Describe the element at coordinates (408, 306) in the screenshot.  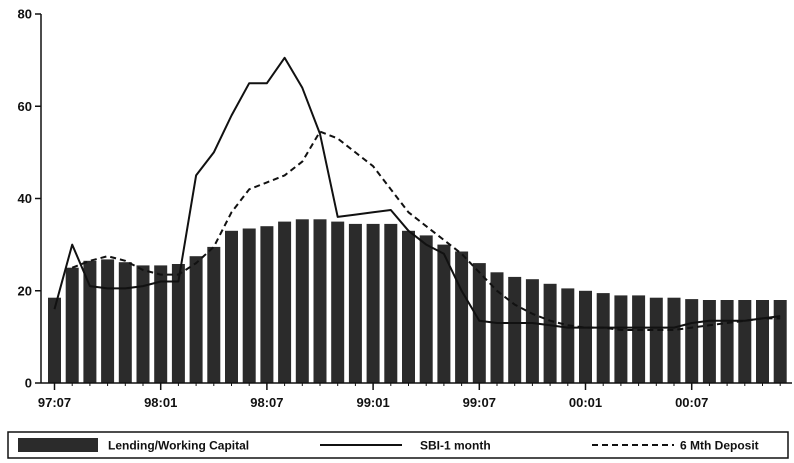
I see `bar-99:03` at that location.